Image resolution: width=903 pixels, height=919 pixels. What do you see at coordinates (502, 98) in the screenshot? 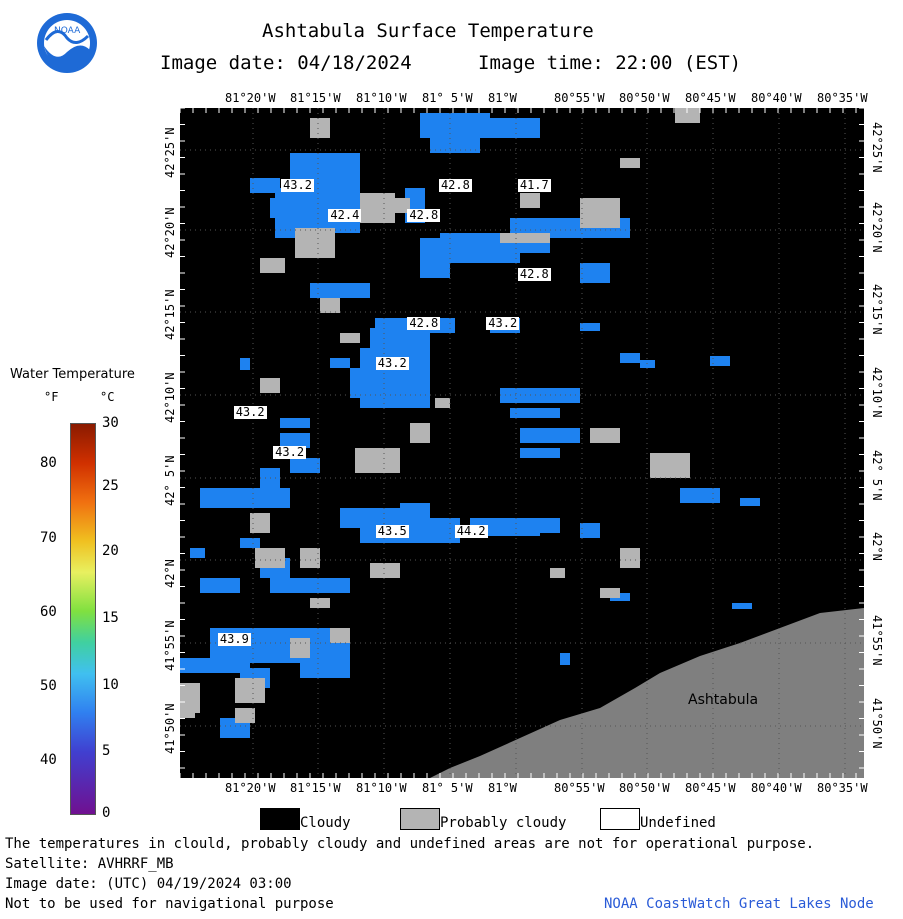
I see `lon-tick-label: 81°W` at bounding box center [502, 98].